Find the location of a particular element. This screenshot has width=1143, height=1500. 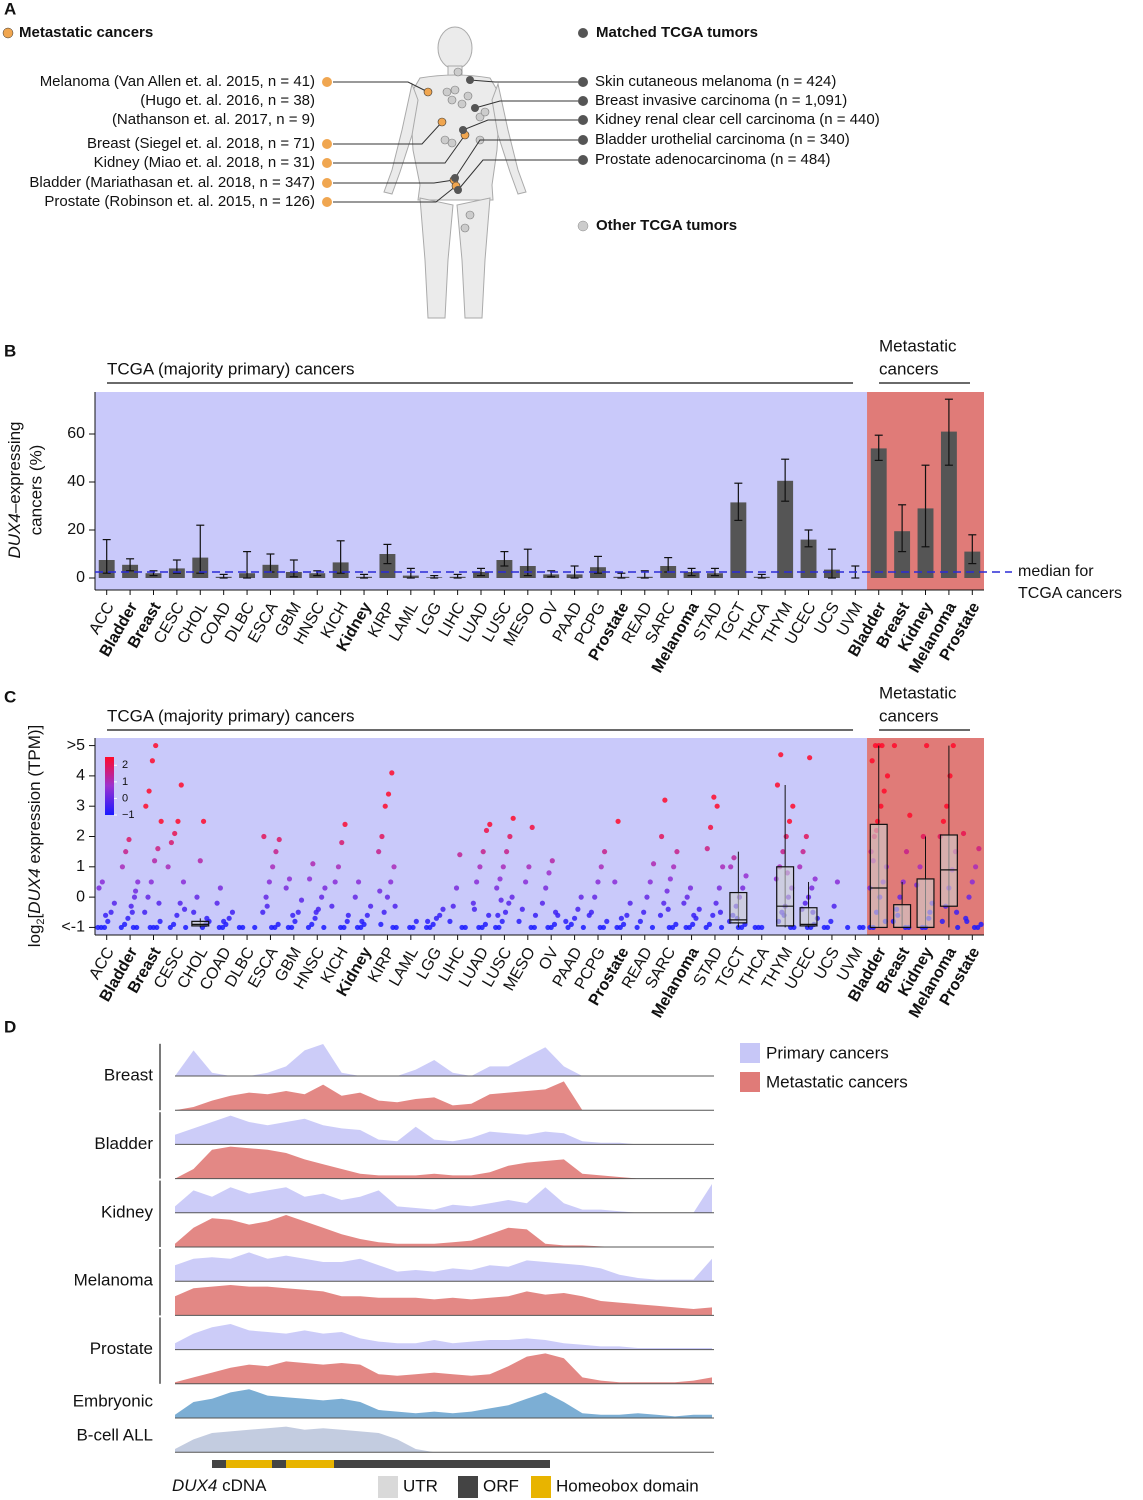

track-label: Embryonic is located at coordinates (113, 1400).